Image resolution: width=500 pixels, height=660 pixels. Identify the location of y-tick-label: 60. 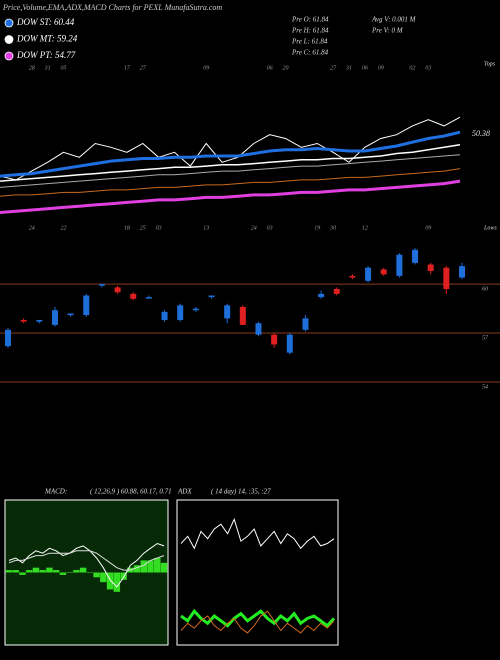
(485, 289).